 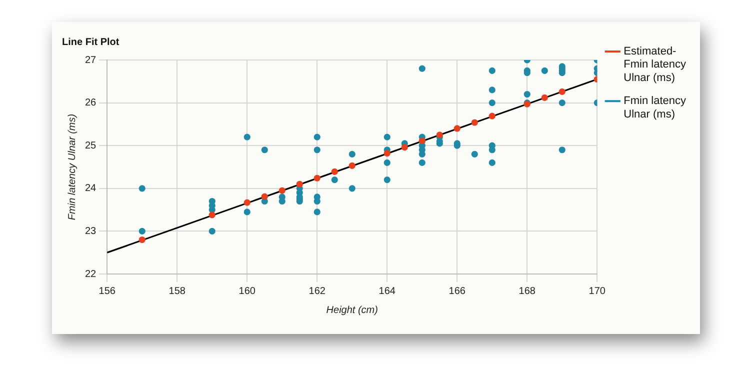 I want to click on x-tick-label: 164, so click(x=387, y=291).